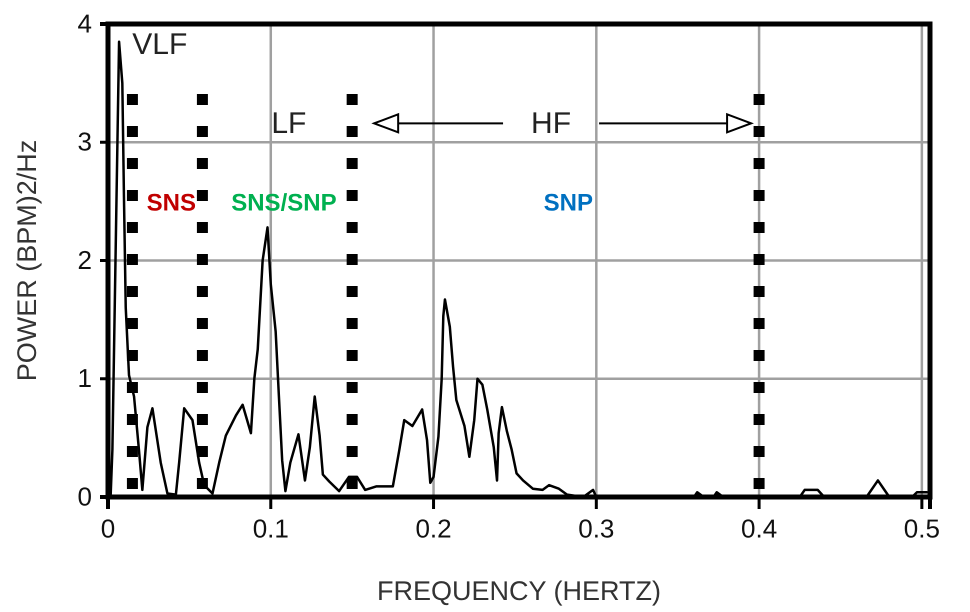 This screenshot has width=970, height=612. What do you see at coordinates (108, 528) in the screenshot?
I see `x-tick-label: 0` at bounding box center [108, 528].